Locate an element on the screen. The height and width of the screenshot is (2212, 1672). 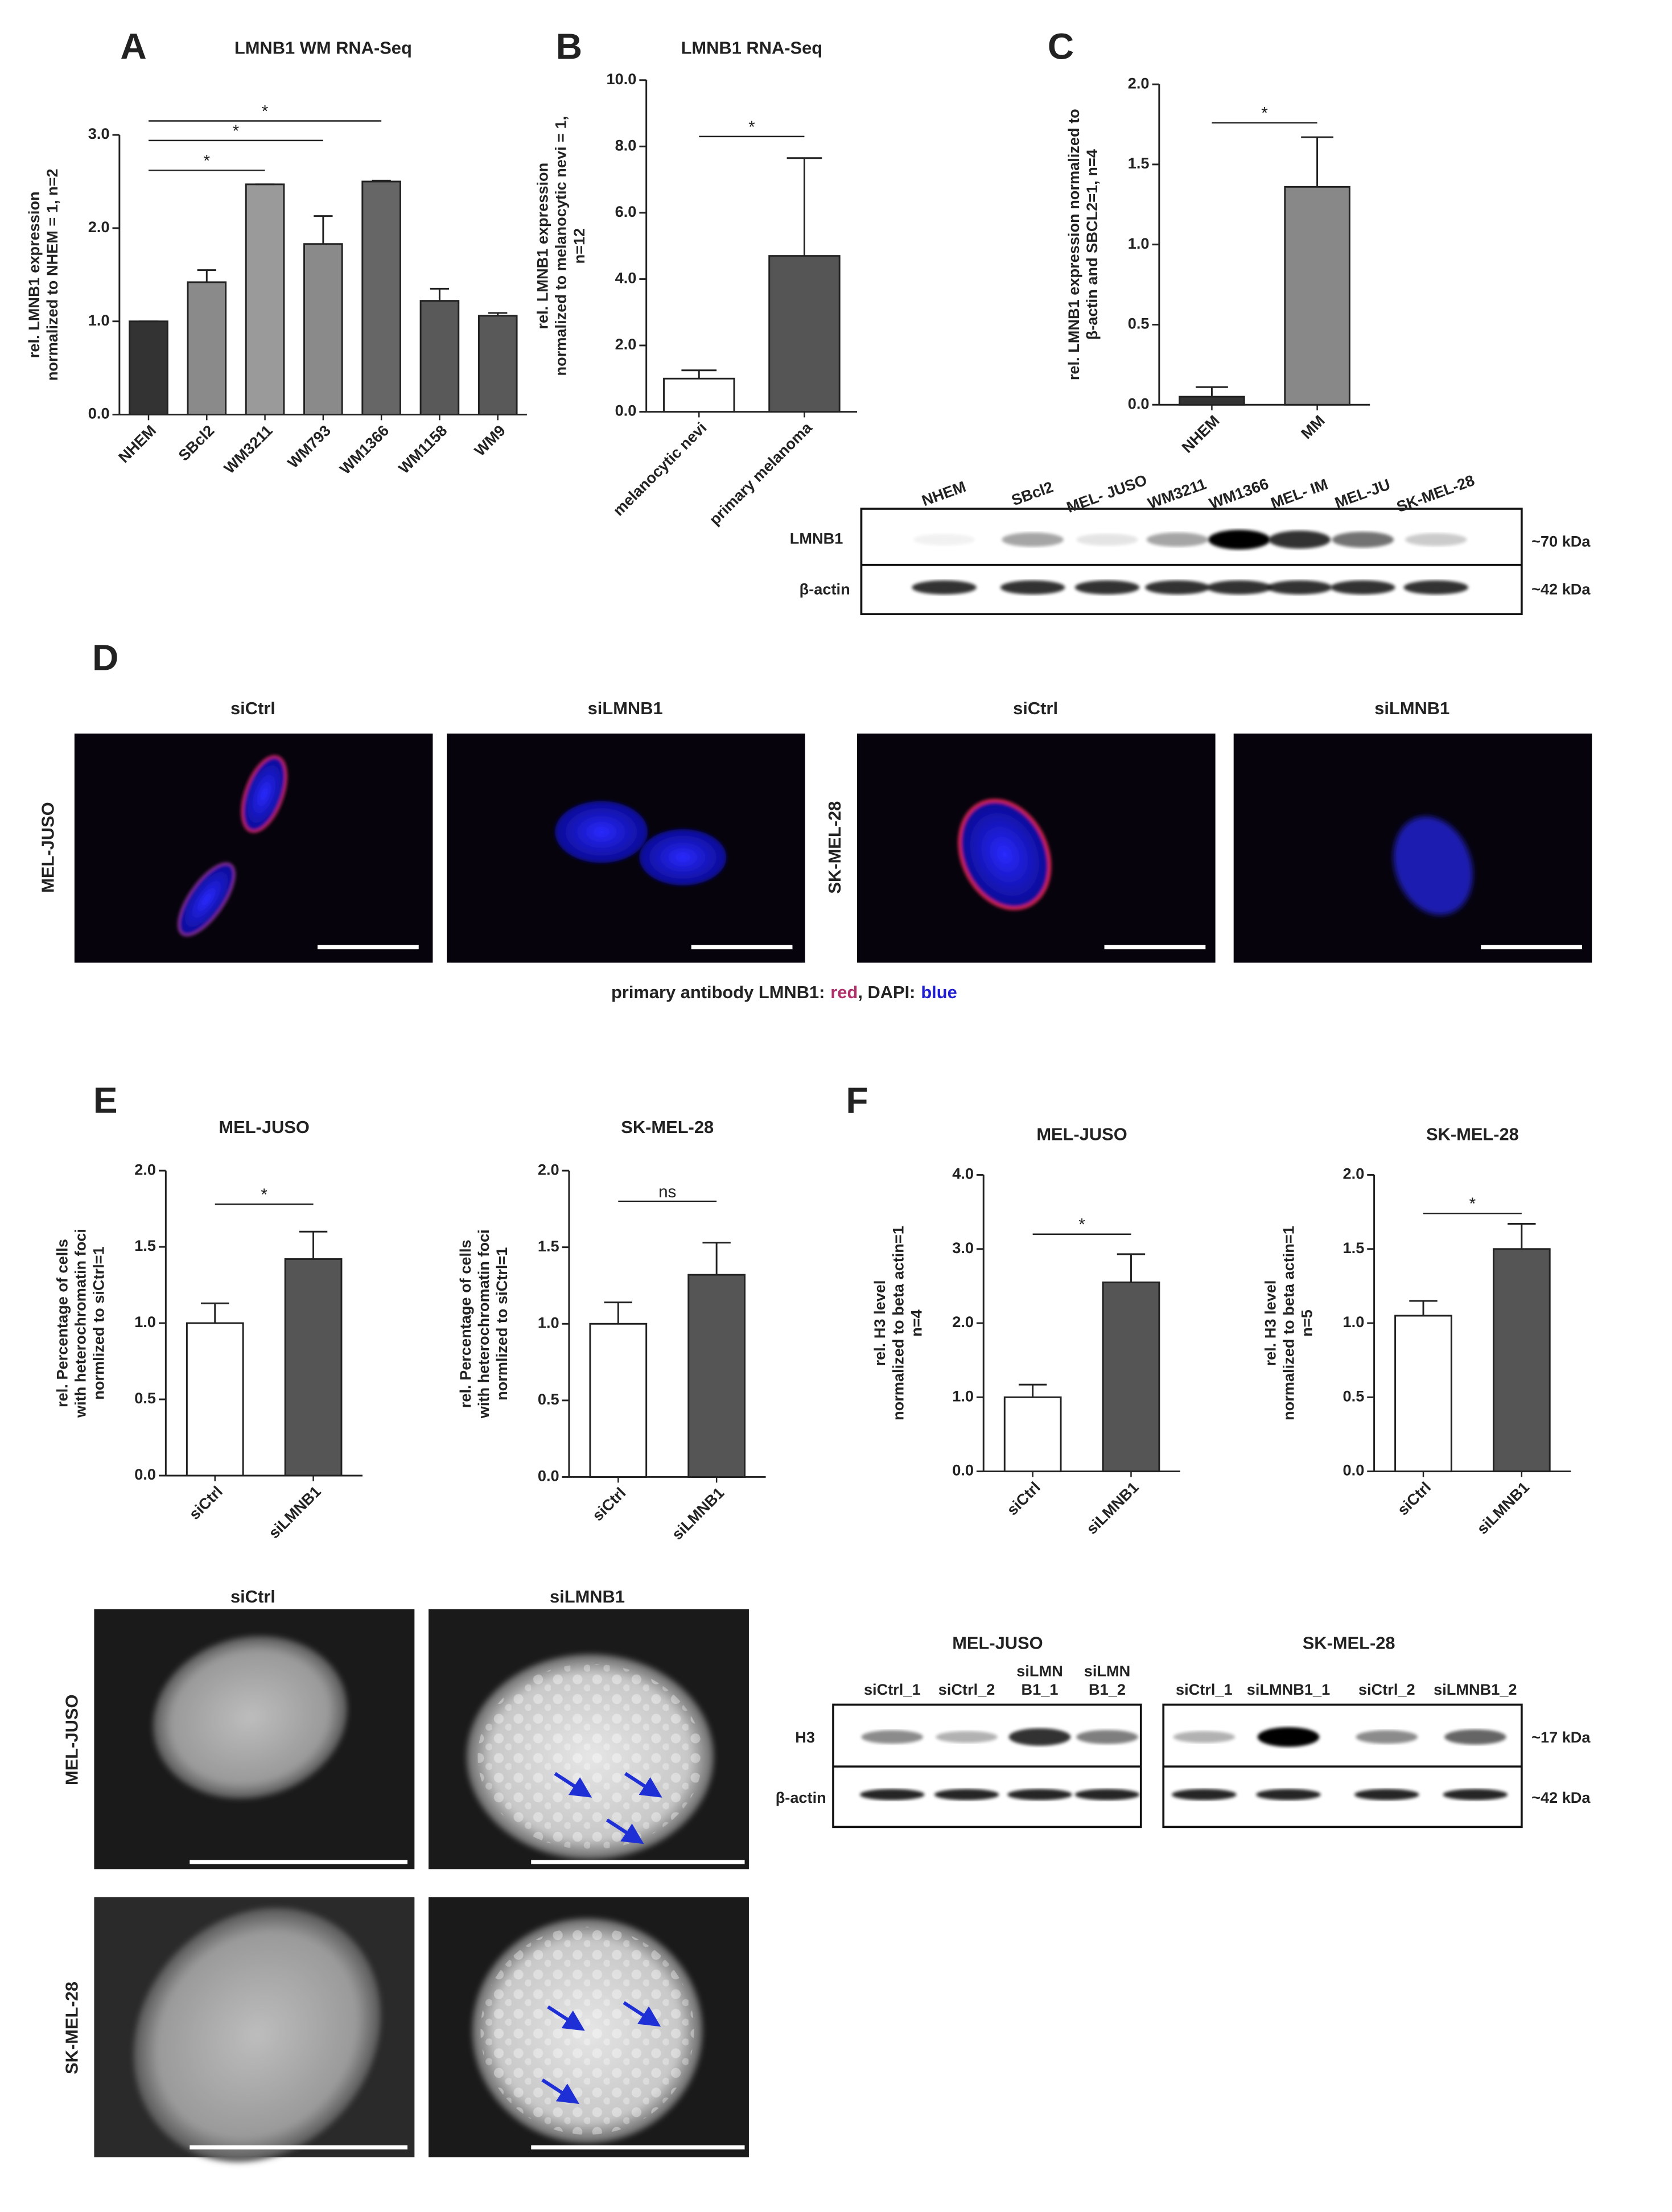
chart-title: SK-MEL-28 is located at coordinates (1472, 1134).